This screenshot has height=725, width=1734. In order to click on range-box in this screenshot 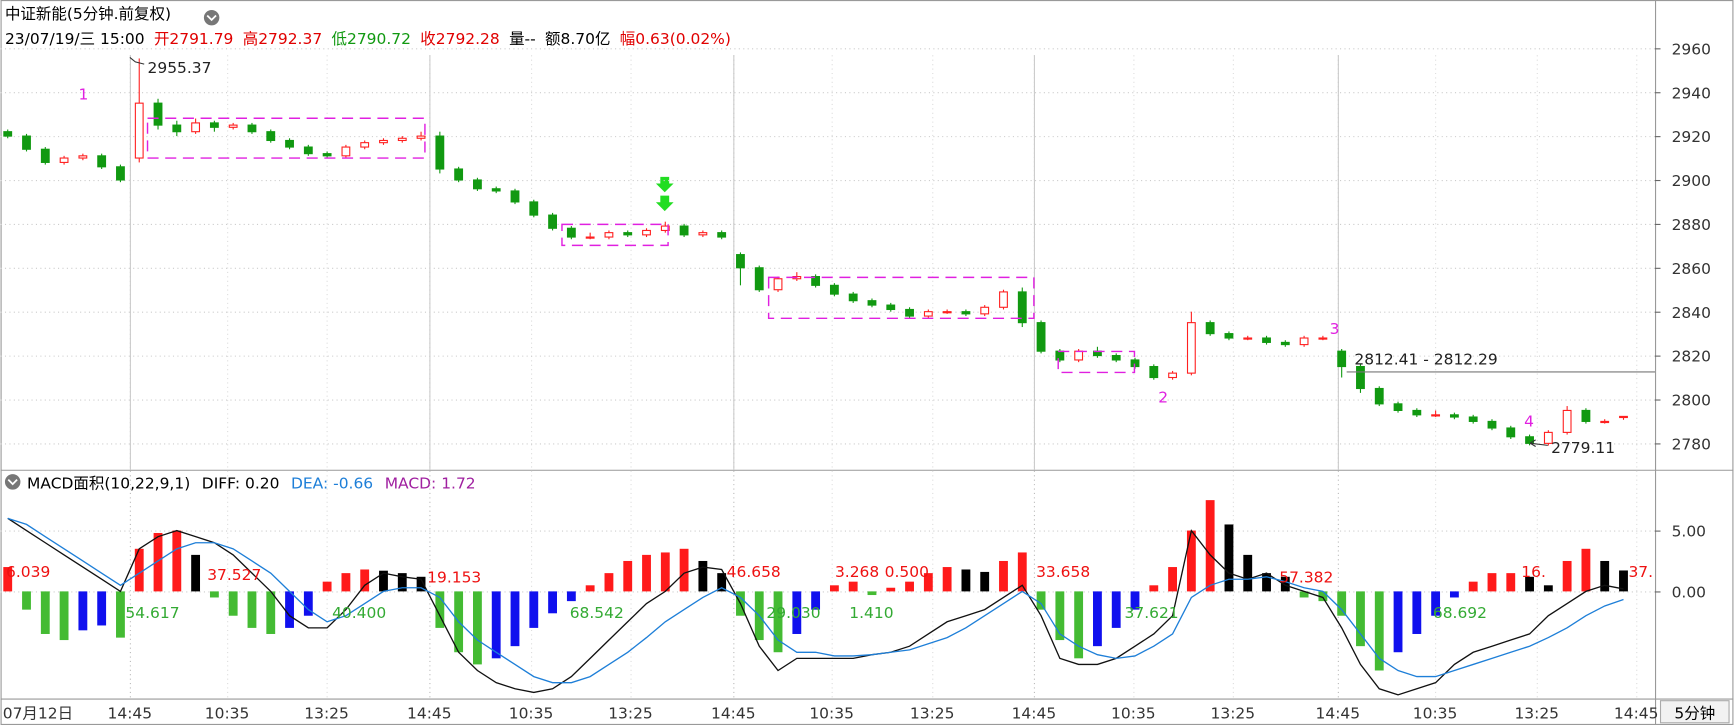, I will do `click(901, 298)`.